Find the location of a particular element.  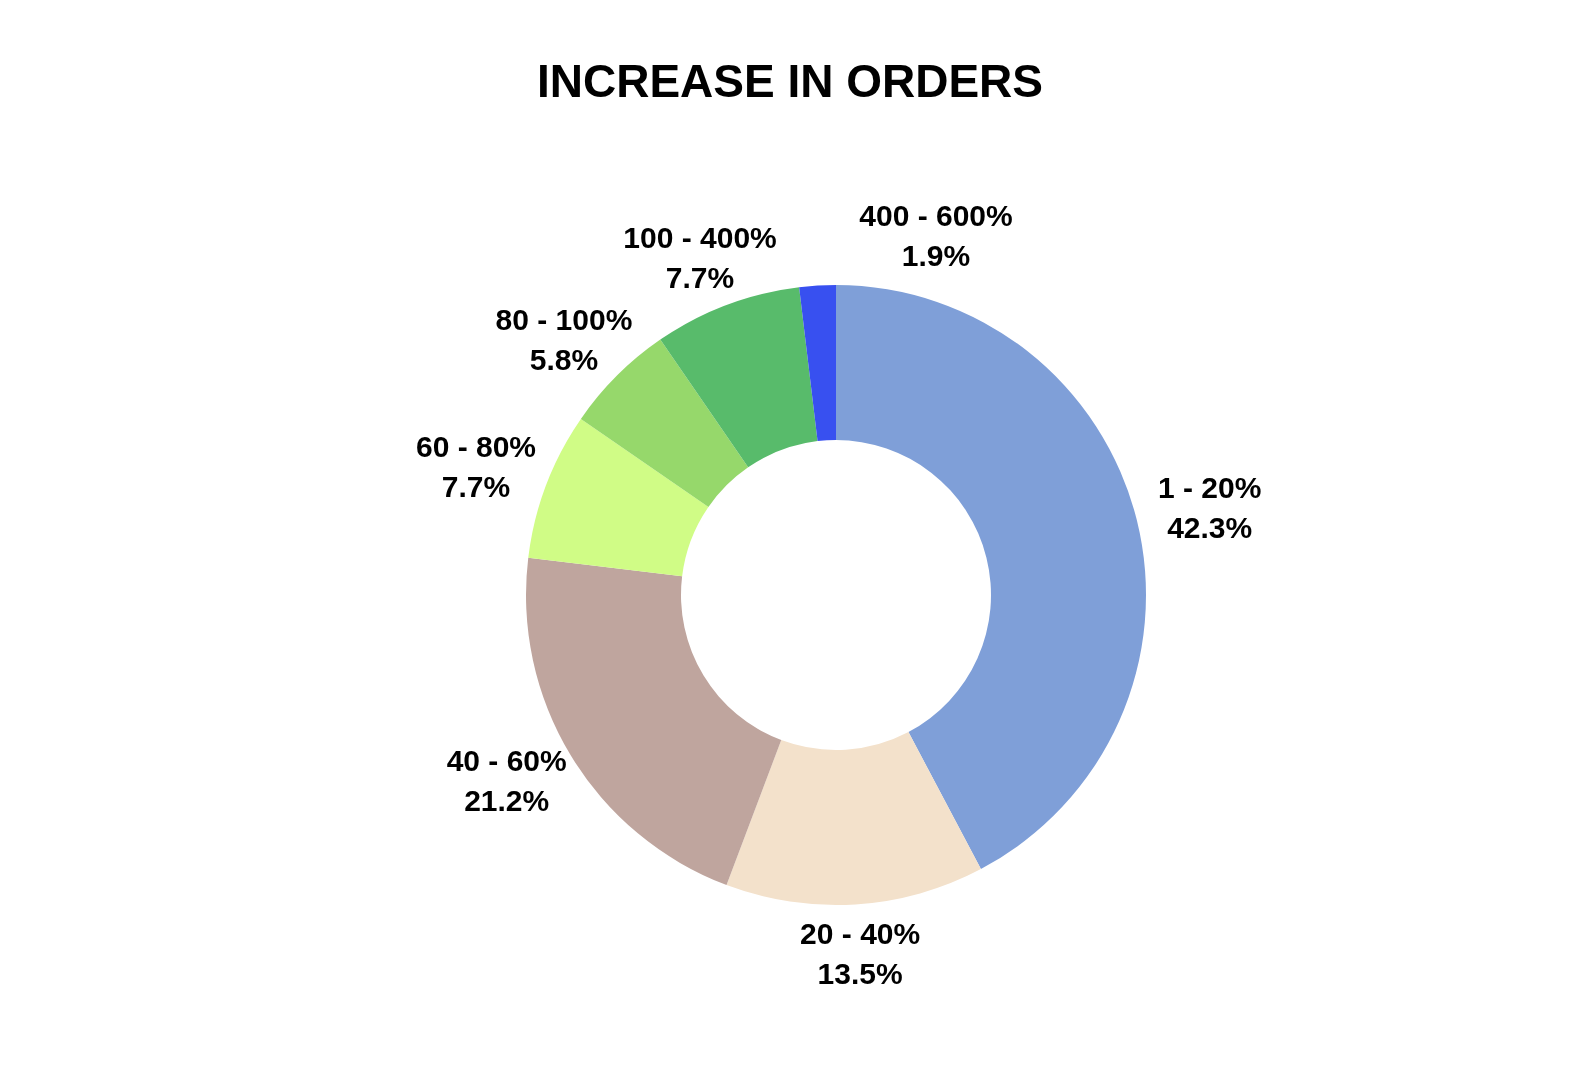

slice-label: 80 - 100% is located at coordinates (564, 320).